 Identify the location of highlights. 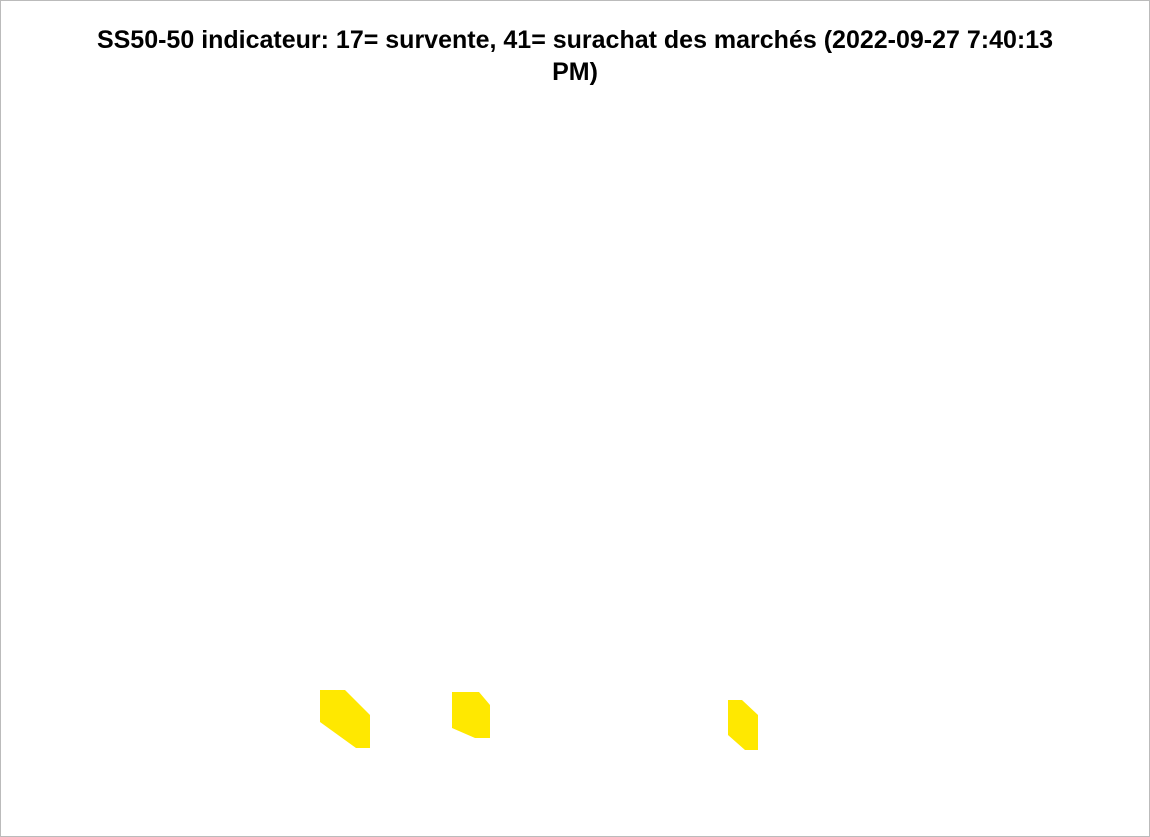
(539, 720).